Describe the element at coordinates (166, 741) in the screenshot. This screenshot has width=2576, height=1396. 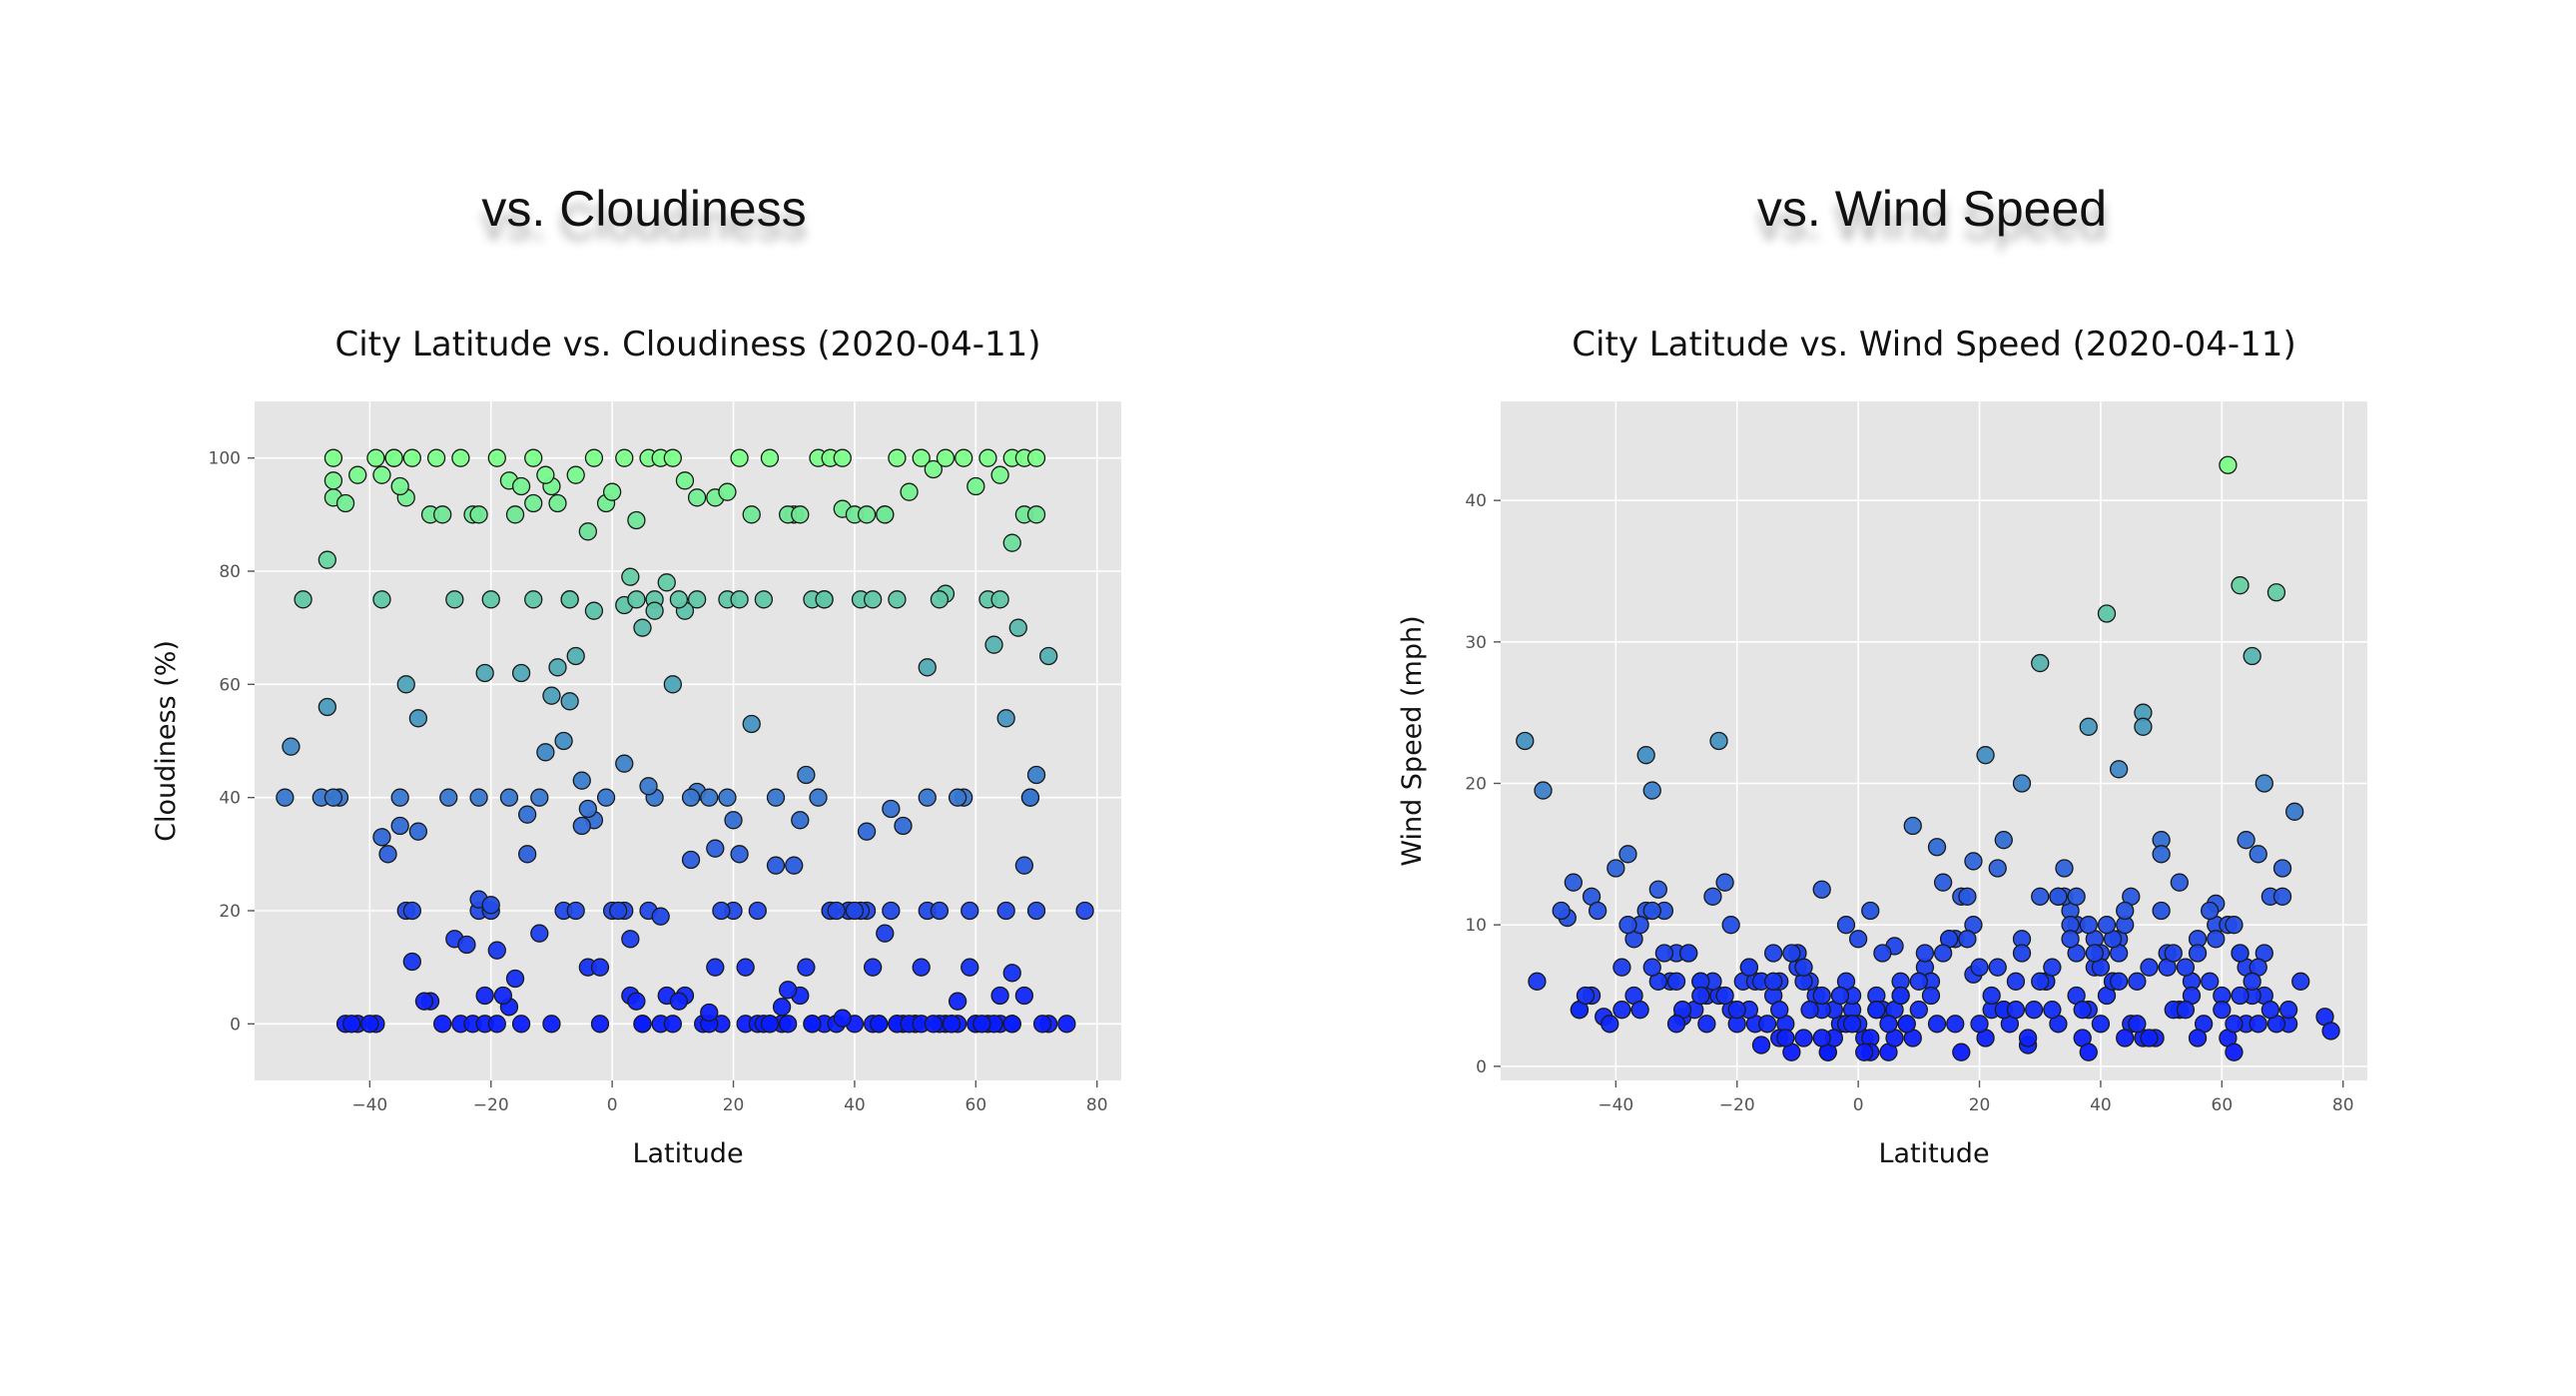
I see `y-axis-label: Cloudiness (%)` at that location.